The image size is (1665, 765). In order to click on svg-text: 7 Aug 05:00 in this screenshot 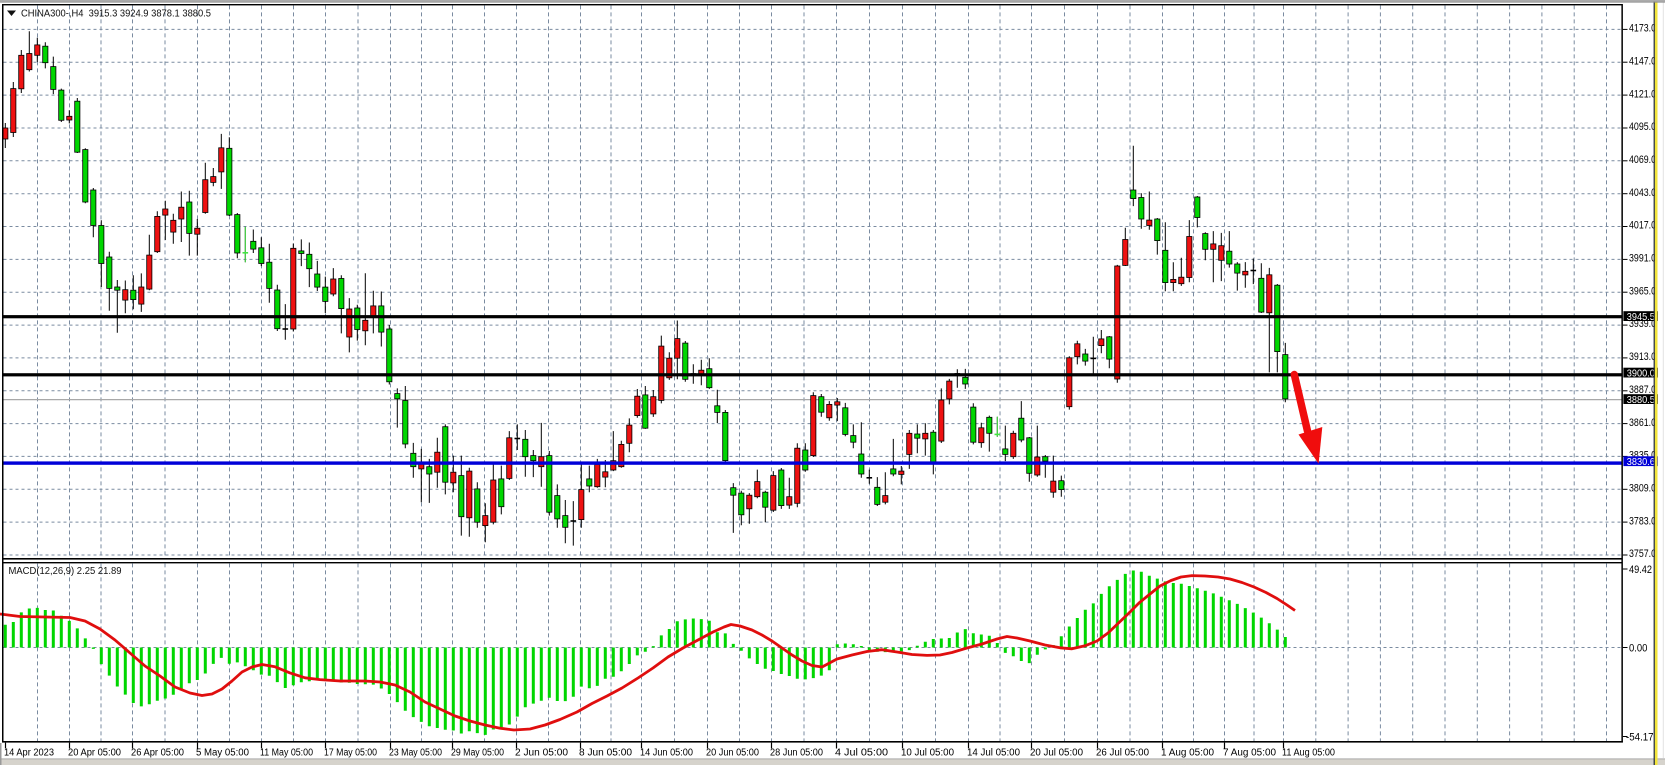, I will do `click(1249, 753)`.